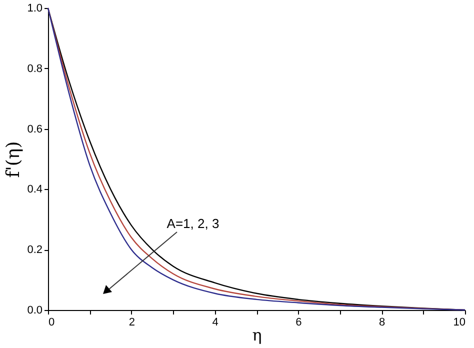 The image size is (474, 348). I want to click on y-tick-label: 0.0, so click(34, 310).